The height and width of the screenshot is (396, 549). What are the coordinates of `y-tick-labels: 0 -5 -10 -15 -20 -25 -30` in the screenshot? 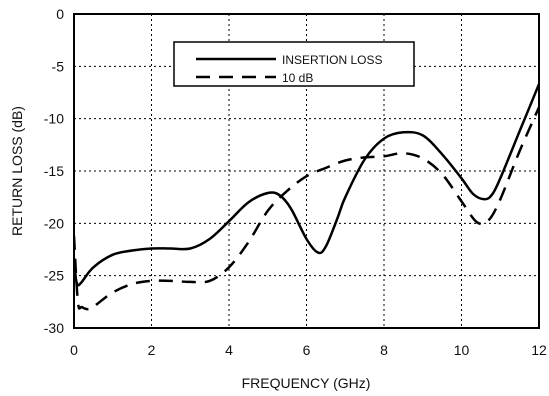 It's located at (54, 171).